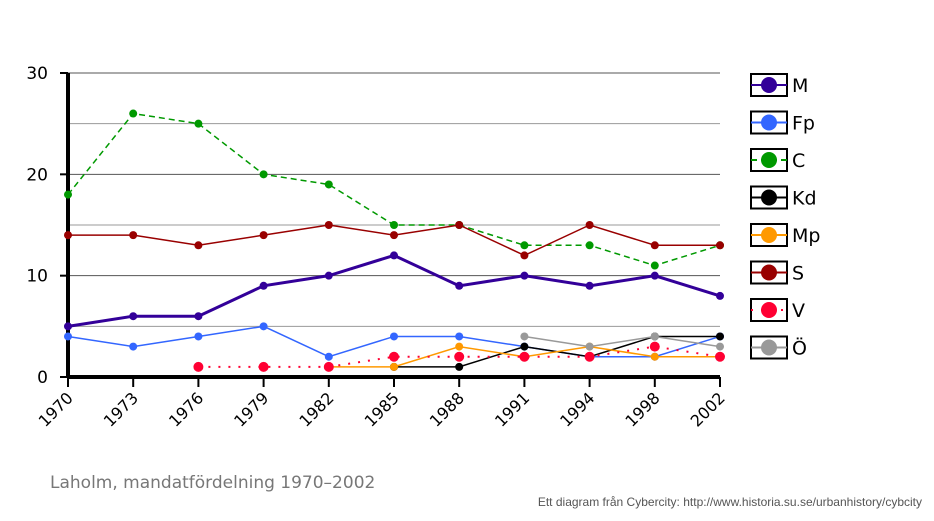  I want to click on x-tick-label: 1979, so click(251, 409).